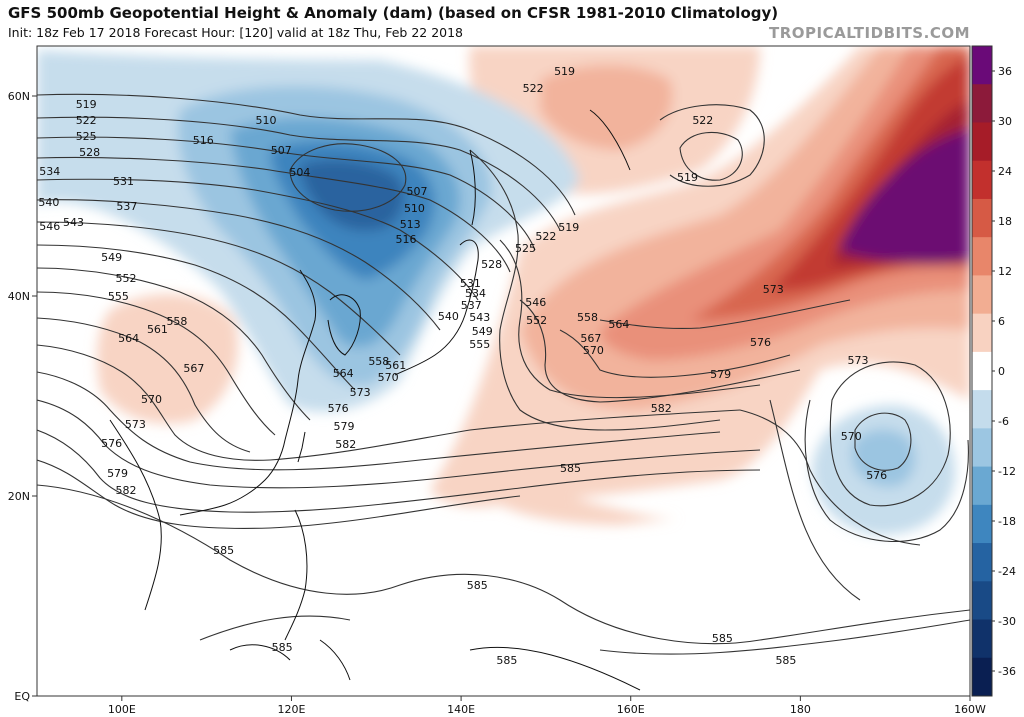  What do you see at coordinates (1001, 321) in the screenshot?
I see `colorbar-label: 6` at bounding box center [1001, 321].